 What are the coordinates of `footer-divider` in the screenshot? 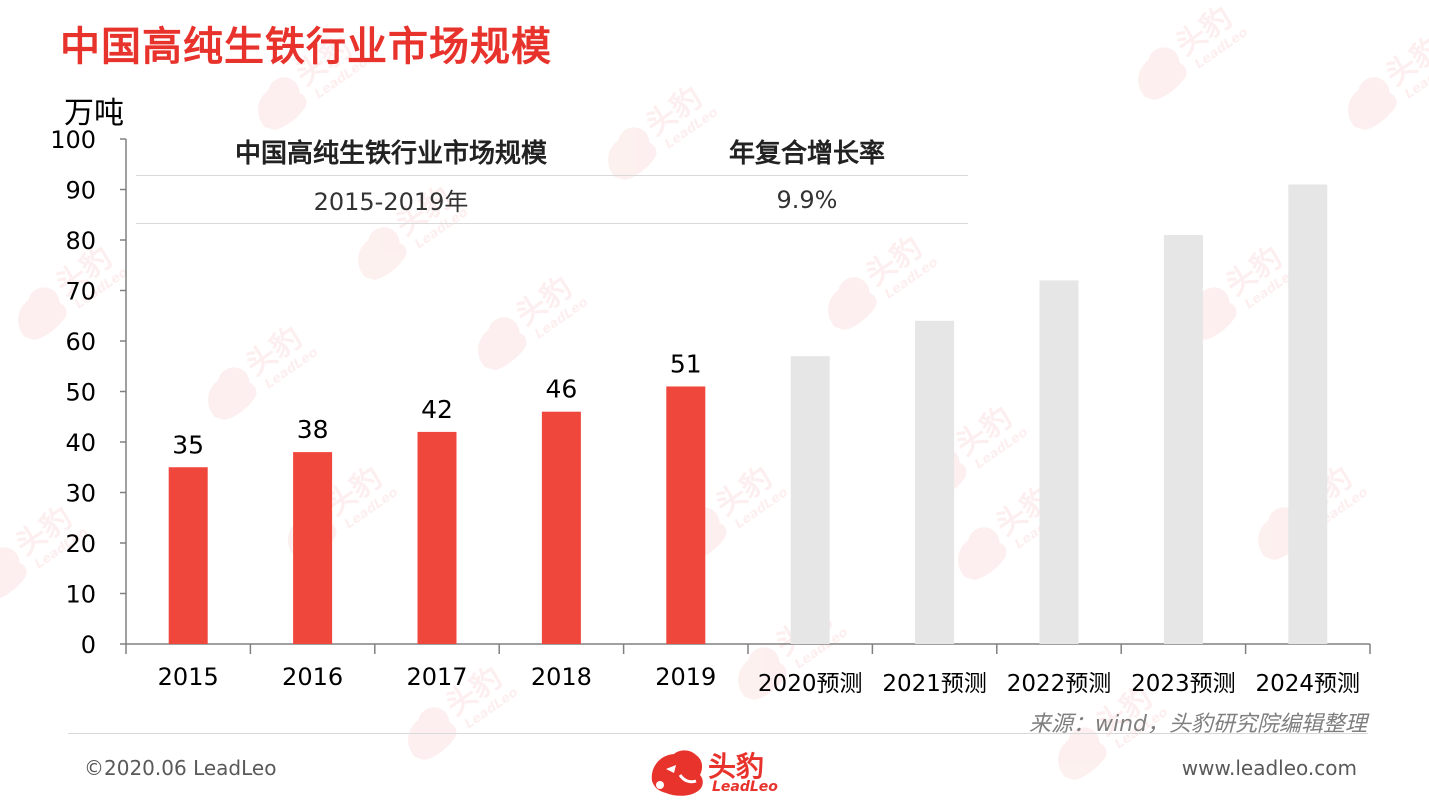 It's located at (718, 733).